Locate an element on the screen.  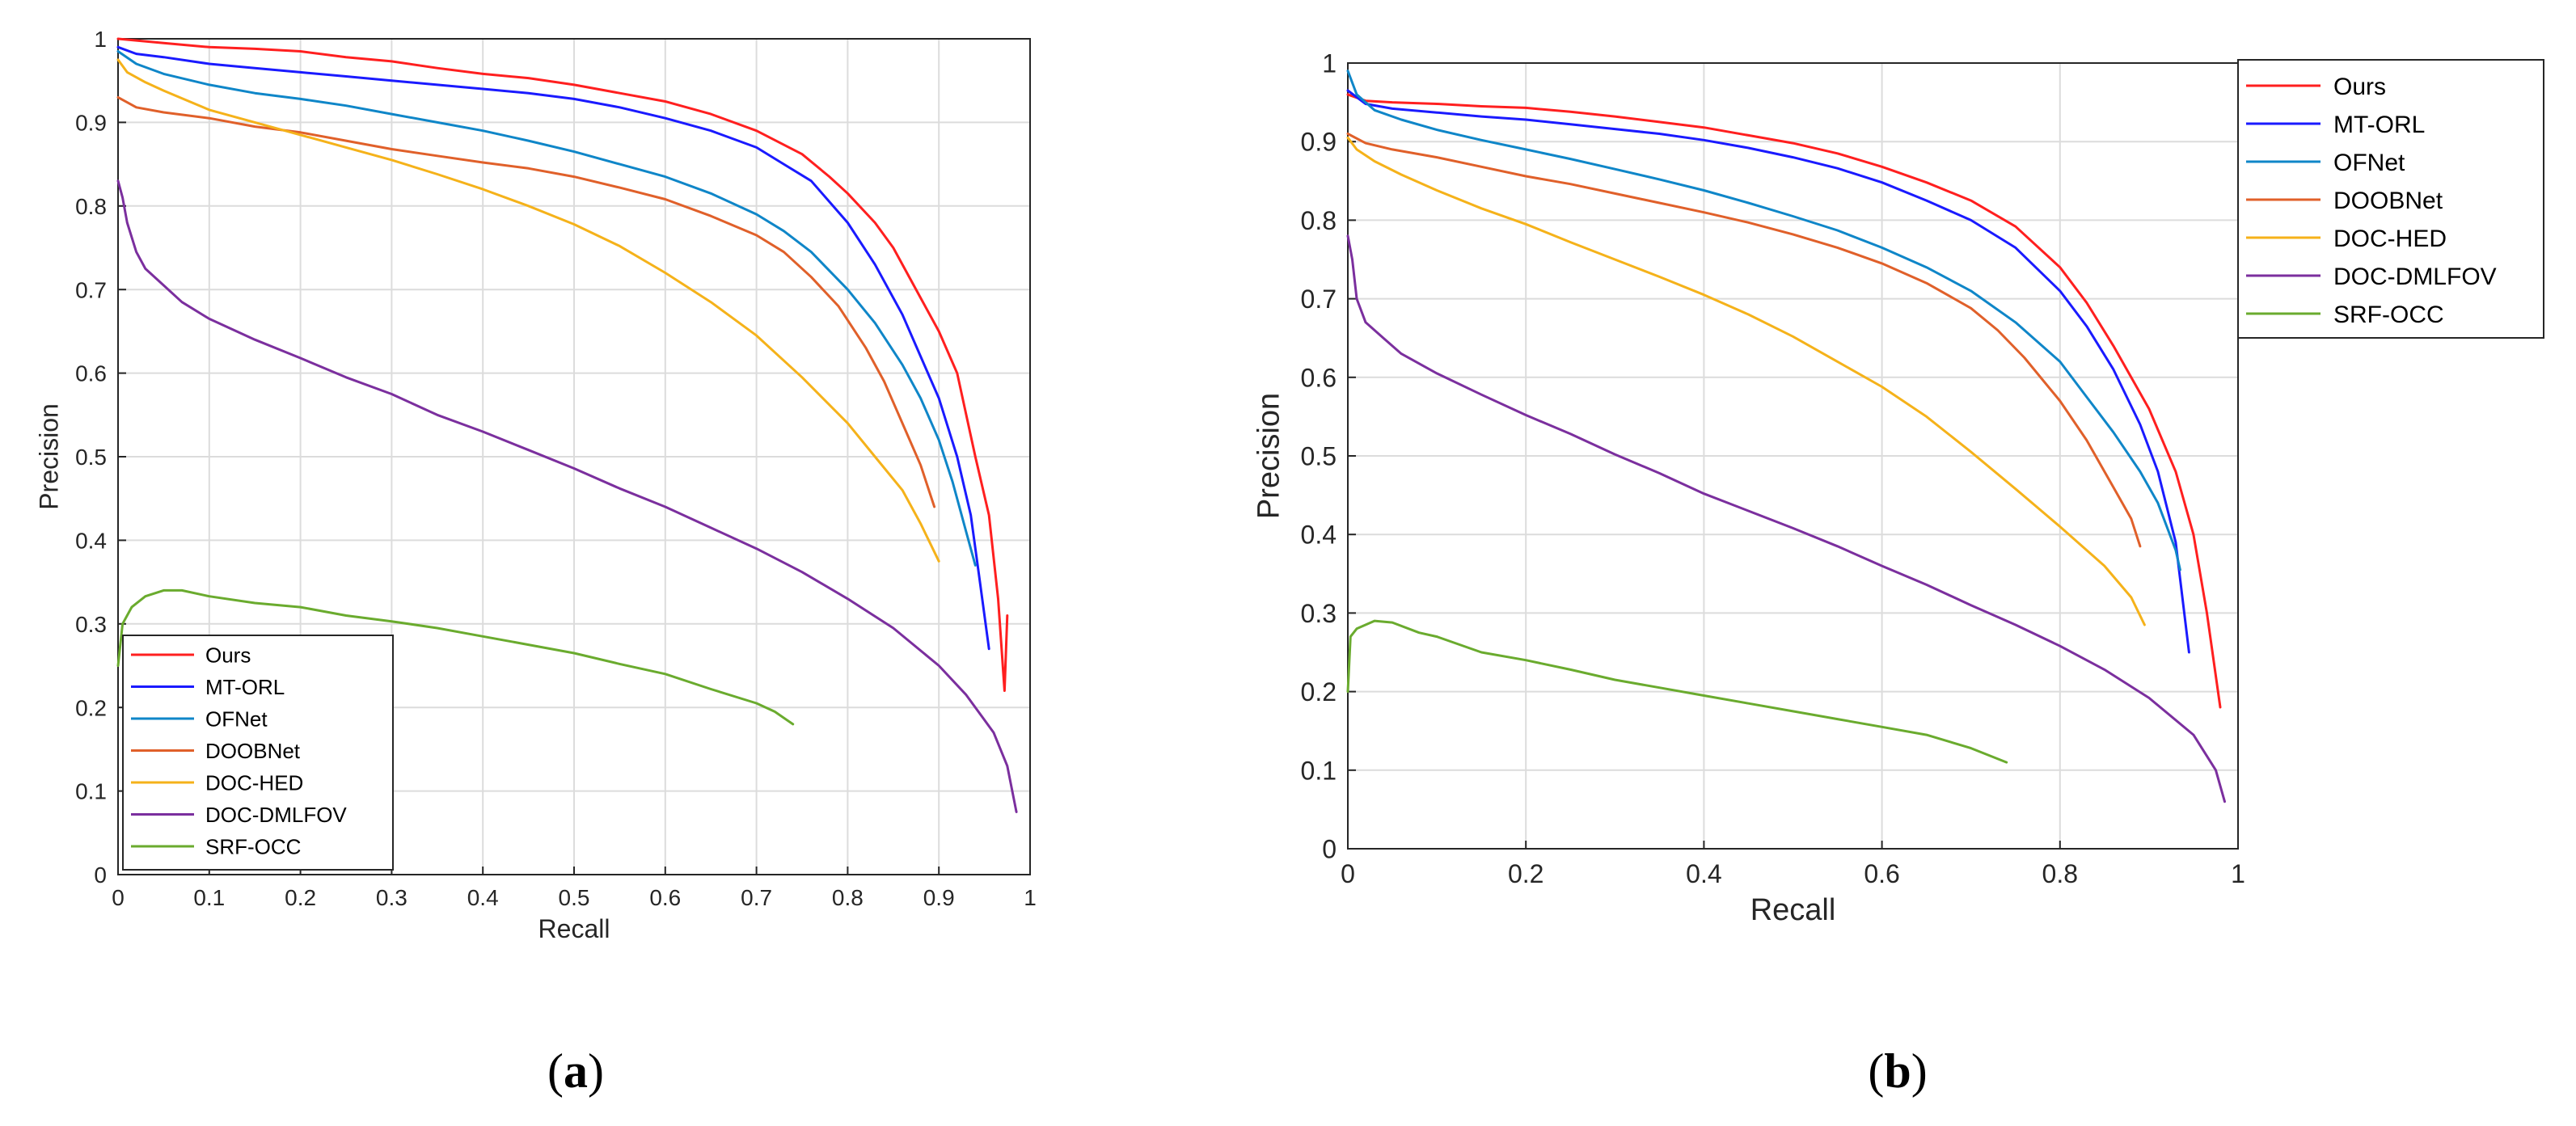
series-line-ofnet is located at coordinates (1763, 320).